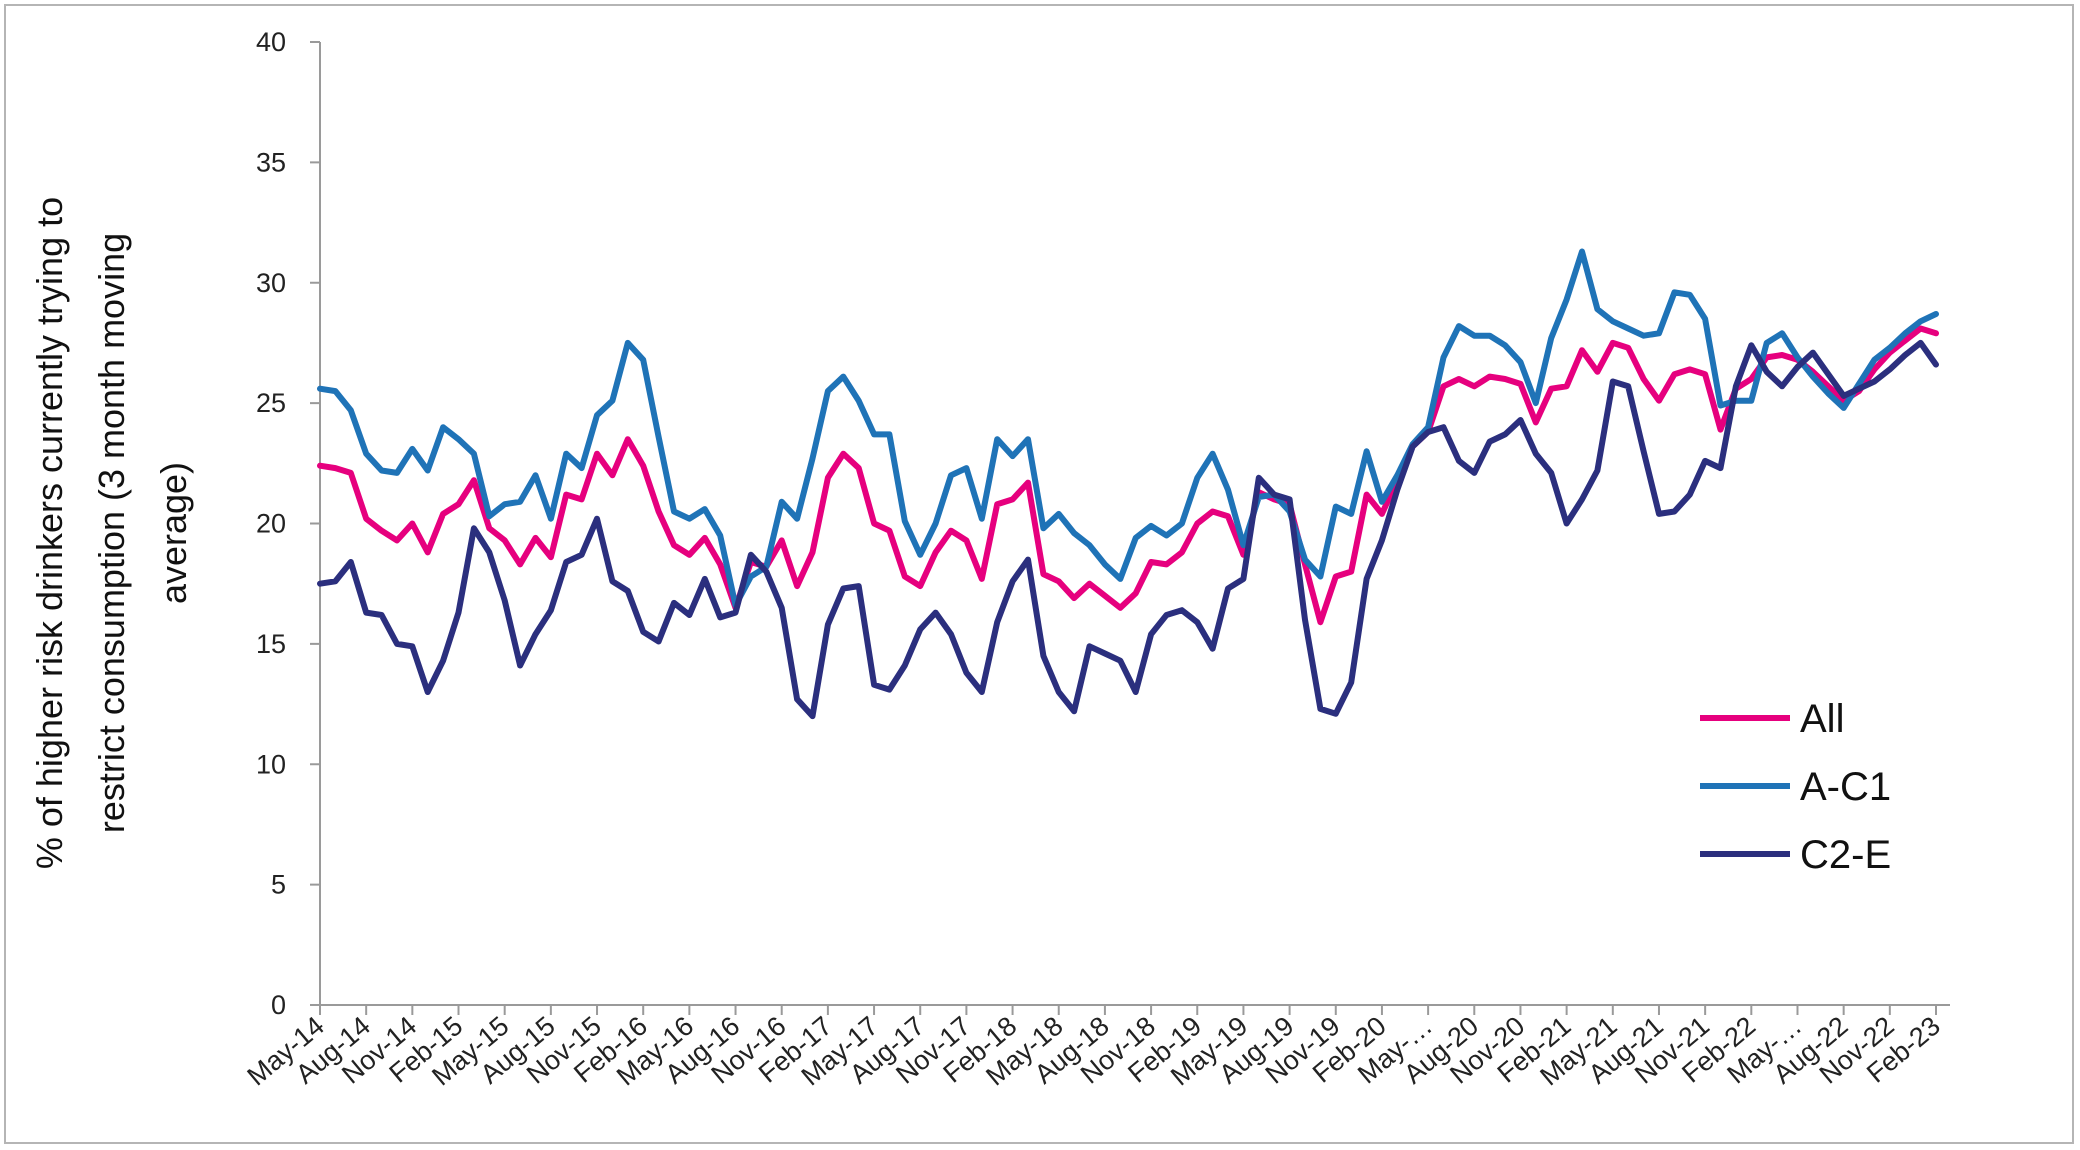 The image size is (2080, 1150). What do you see at coordinates (278, 1005) in the screenshot?
I see `y-tick-label: 0` at bounding box center [278, 1005].